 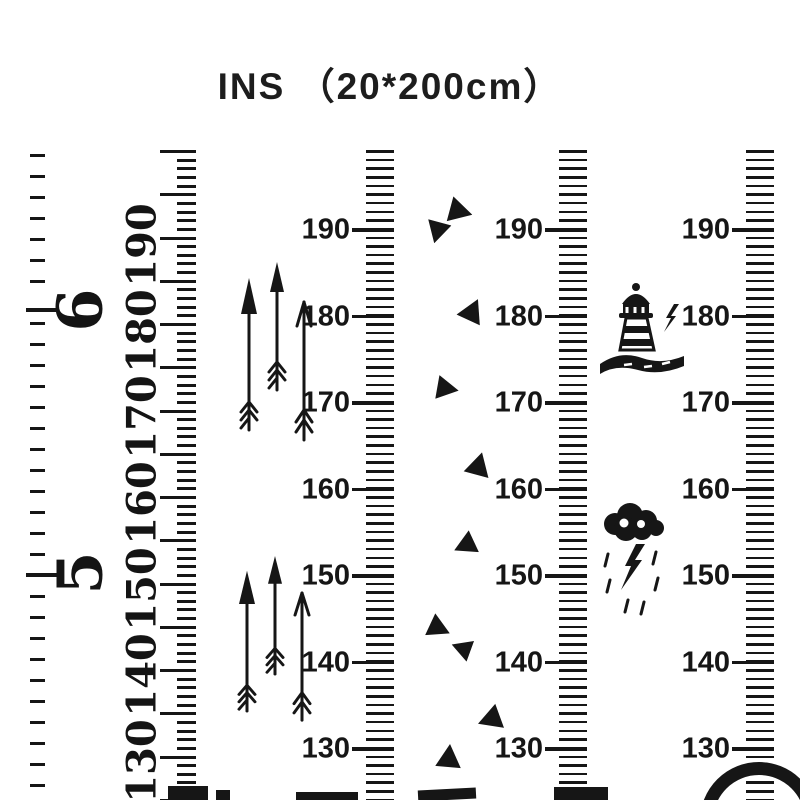 I want to click on strip-label: 130, so click(x=518, y=748).